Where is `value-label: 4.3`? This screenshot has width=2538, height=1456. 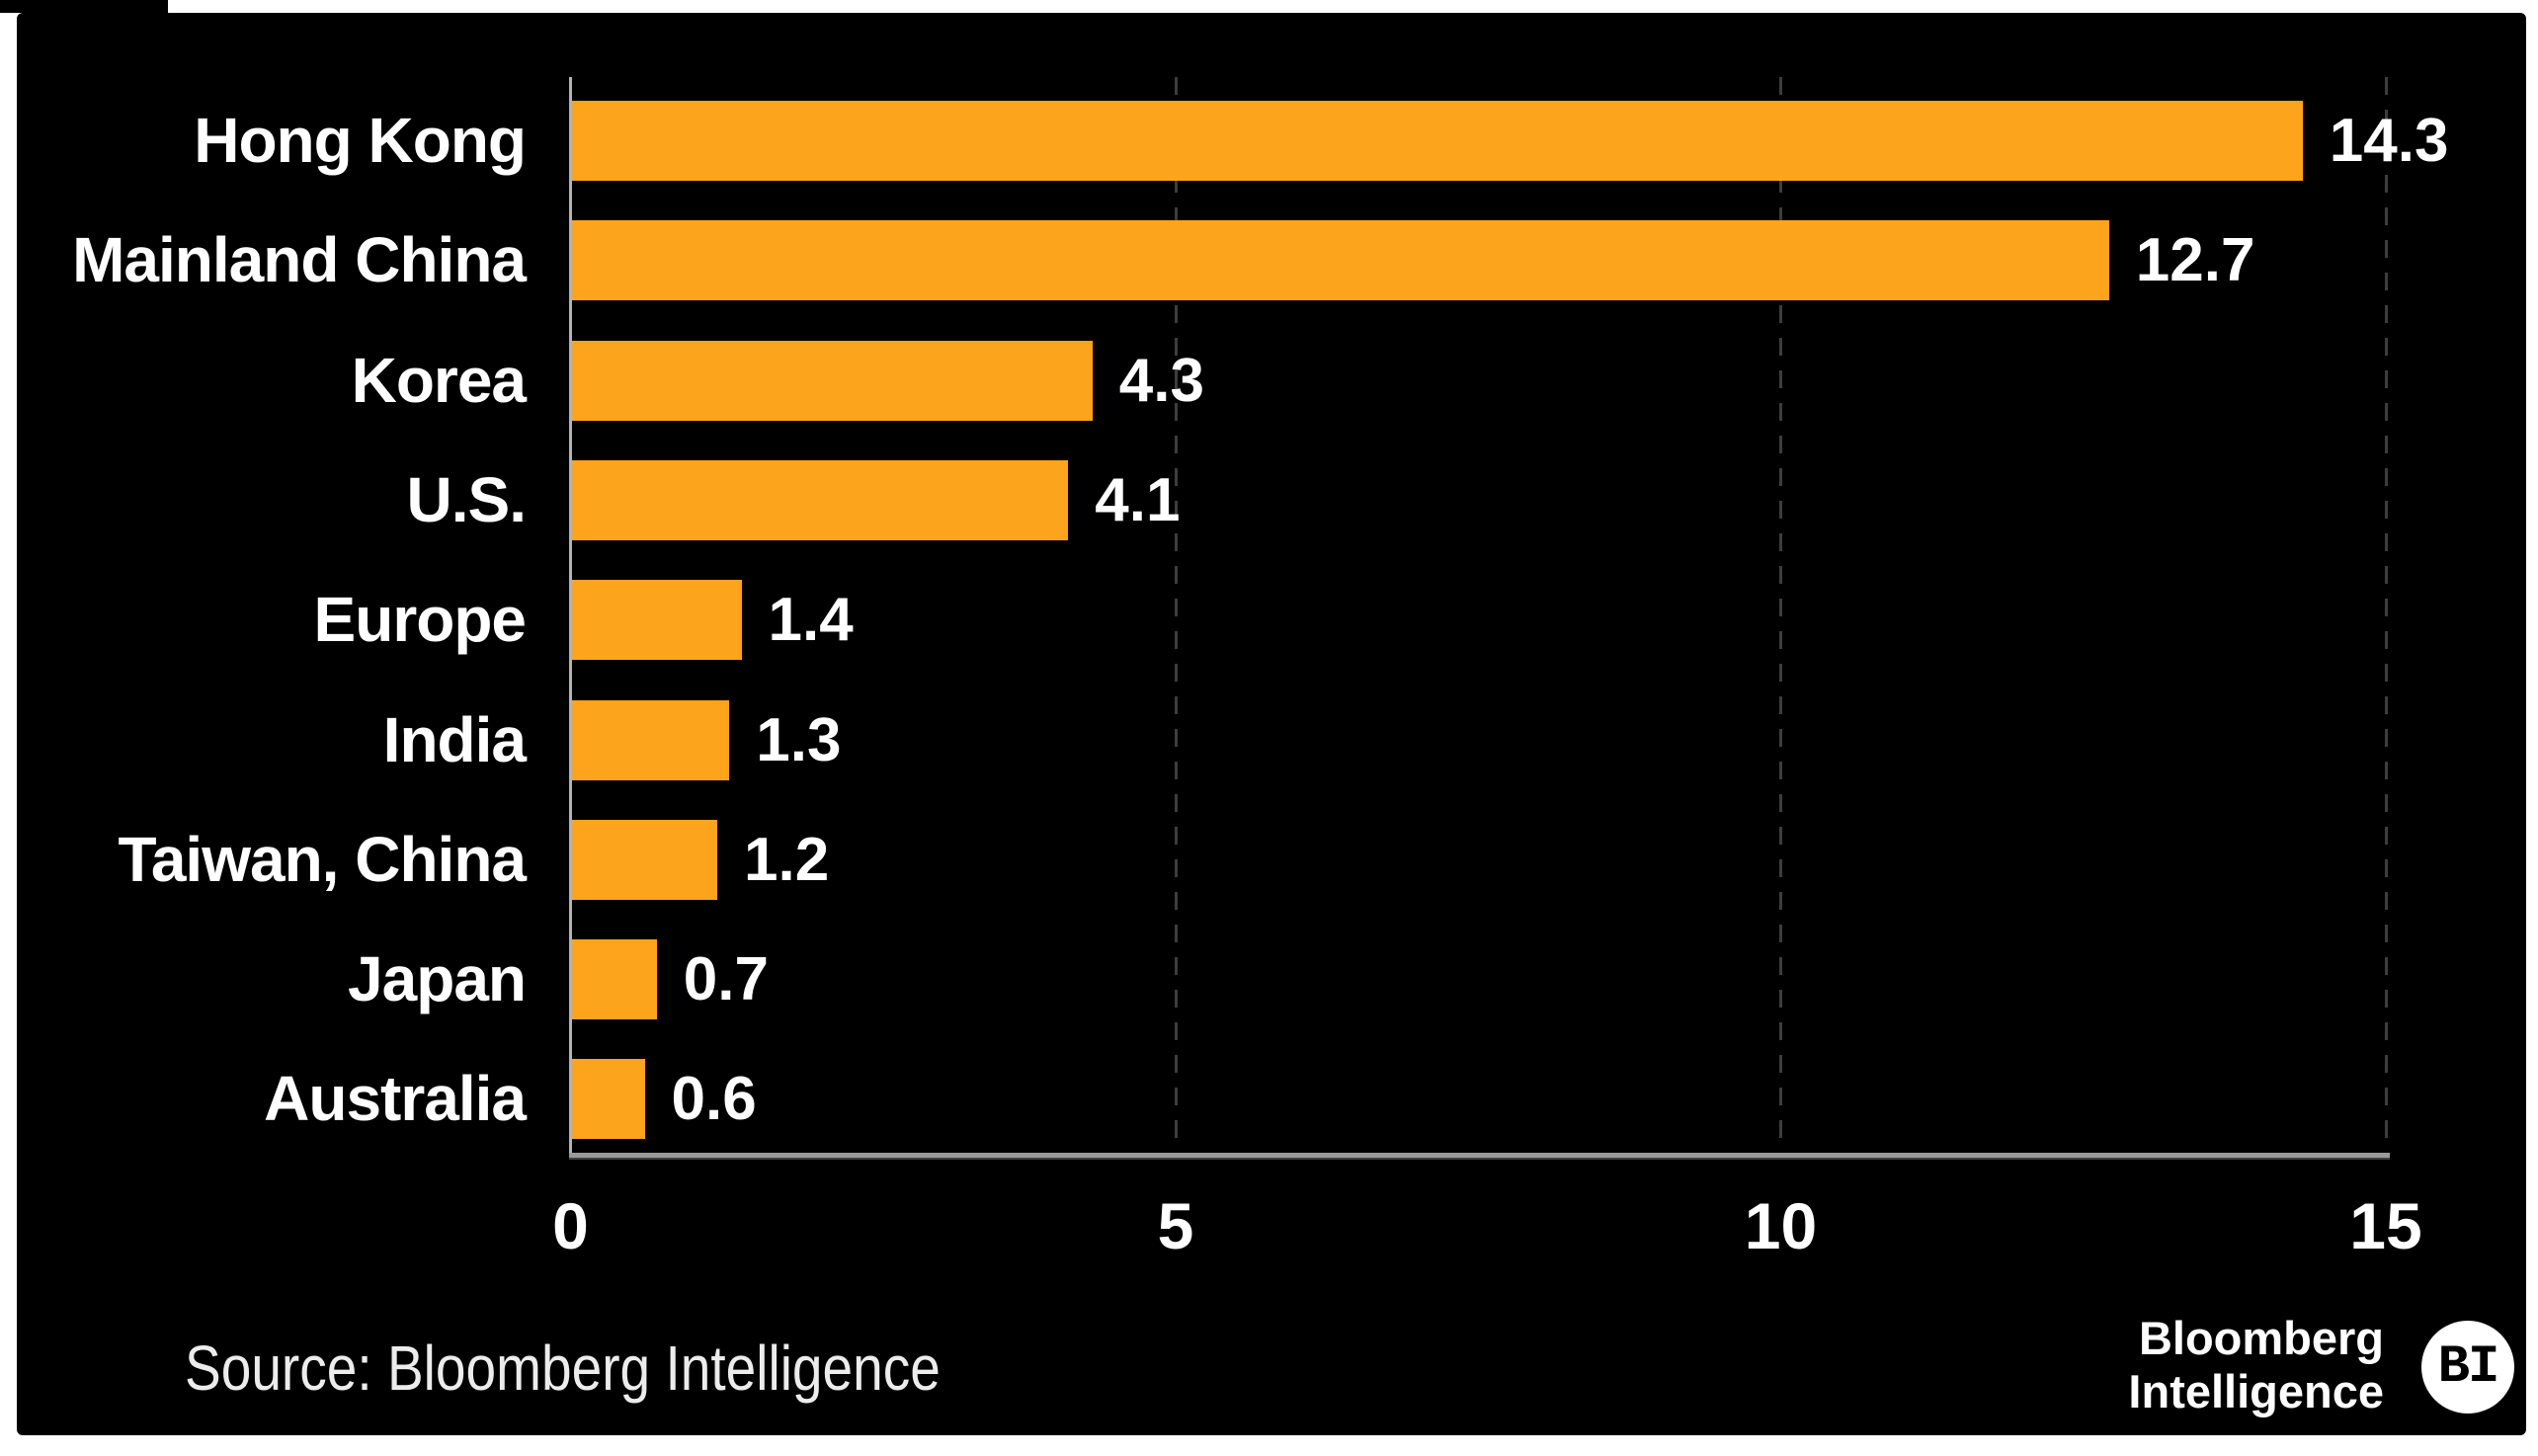
value-label: 4.3 is located at coordinates (1161, 380).